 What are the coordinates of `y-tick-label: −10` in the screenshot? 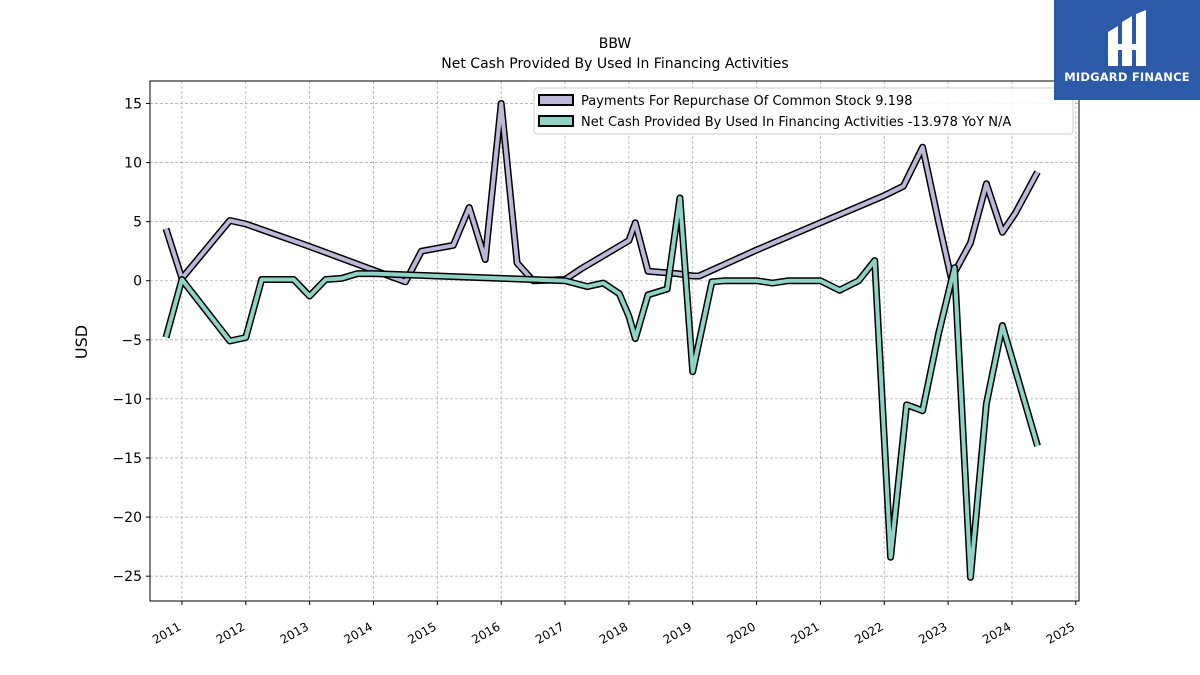 It's located at (127, 400).